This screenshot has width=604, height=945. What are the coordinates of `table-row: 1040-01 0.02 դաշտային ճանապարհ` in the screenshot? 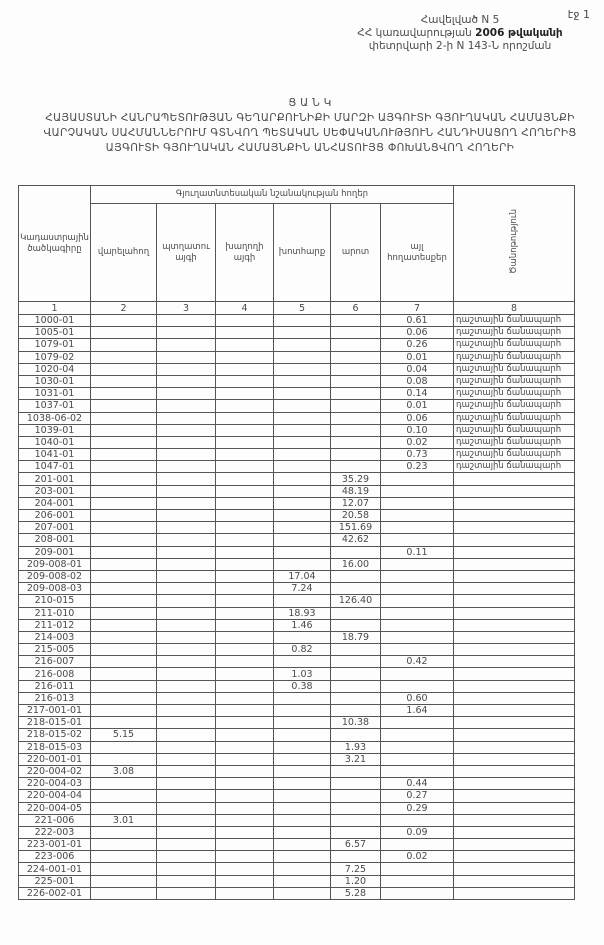 It's located at (296, 442).